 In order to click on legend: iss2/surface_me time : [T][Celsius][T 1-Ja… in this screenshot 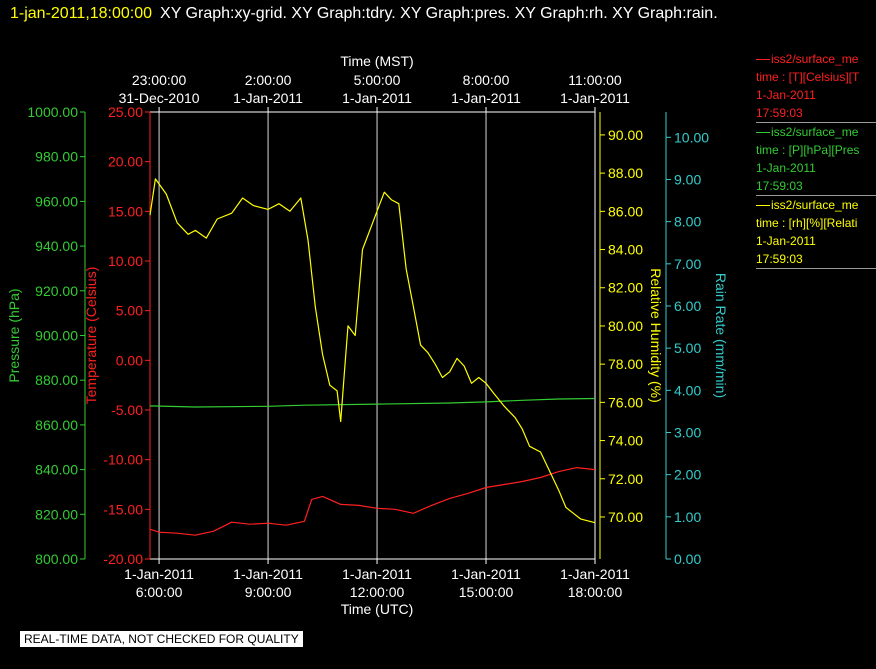, I will do `click(816, 159)`.